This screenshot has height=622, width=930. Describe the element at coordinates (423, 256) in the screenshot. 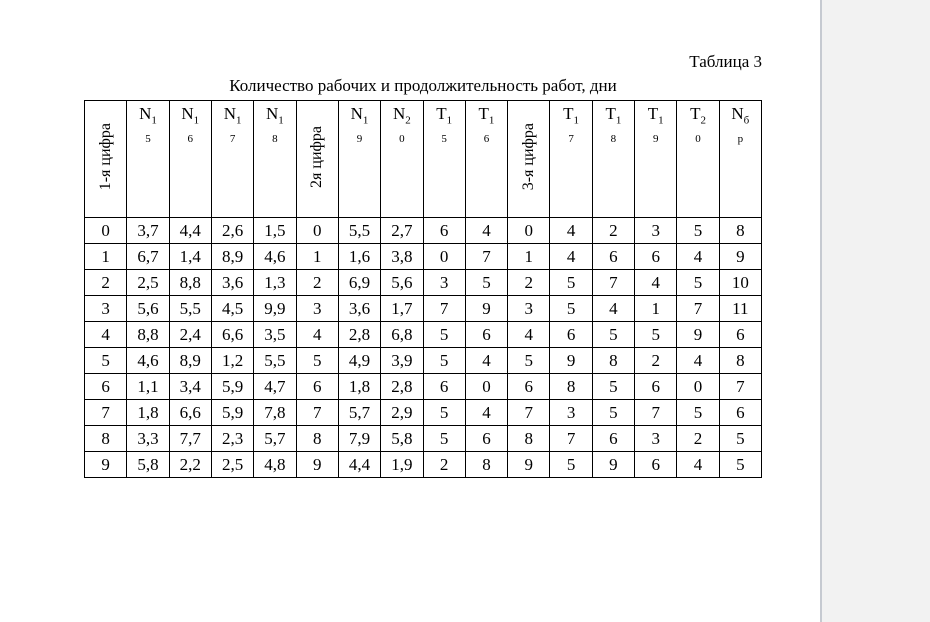

I see `table-row: 1 6,7 1,4 8,9 4,6 1 1,6 3,8 0 7 1 4 6 6 4 9` at that location.